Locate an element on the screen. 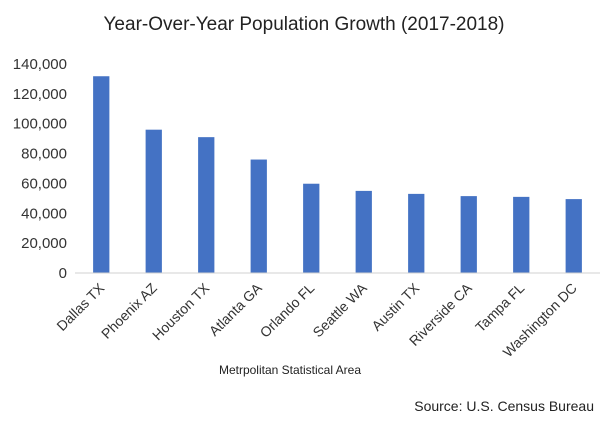 The width and height of the screenshot is (608, 427). y-tick-label: 20,000 is located at coordinates (44, 243).